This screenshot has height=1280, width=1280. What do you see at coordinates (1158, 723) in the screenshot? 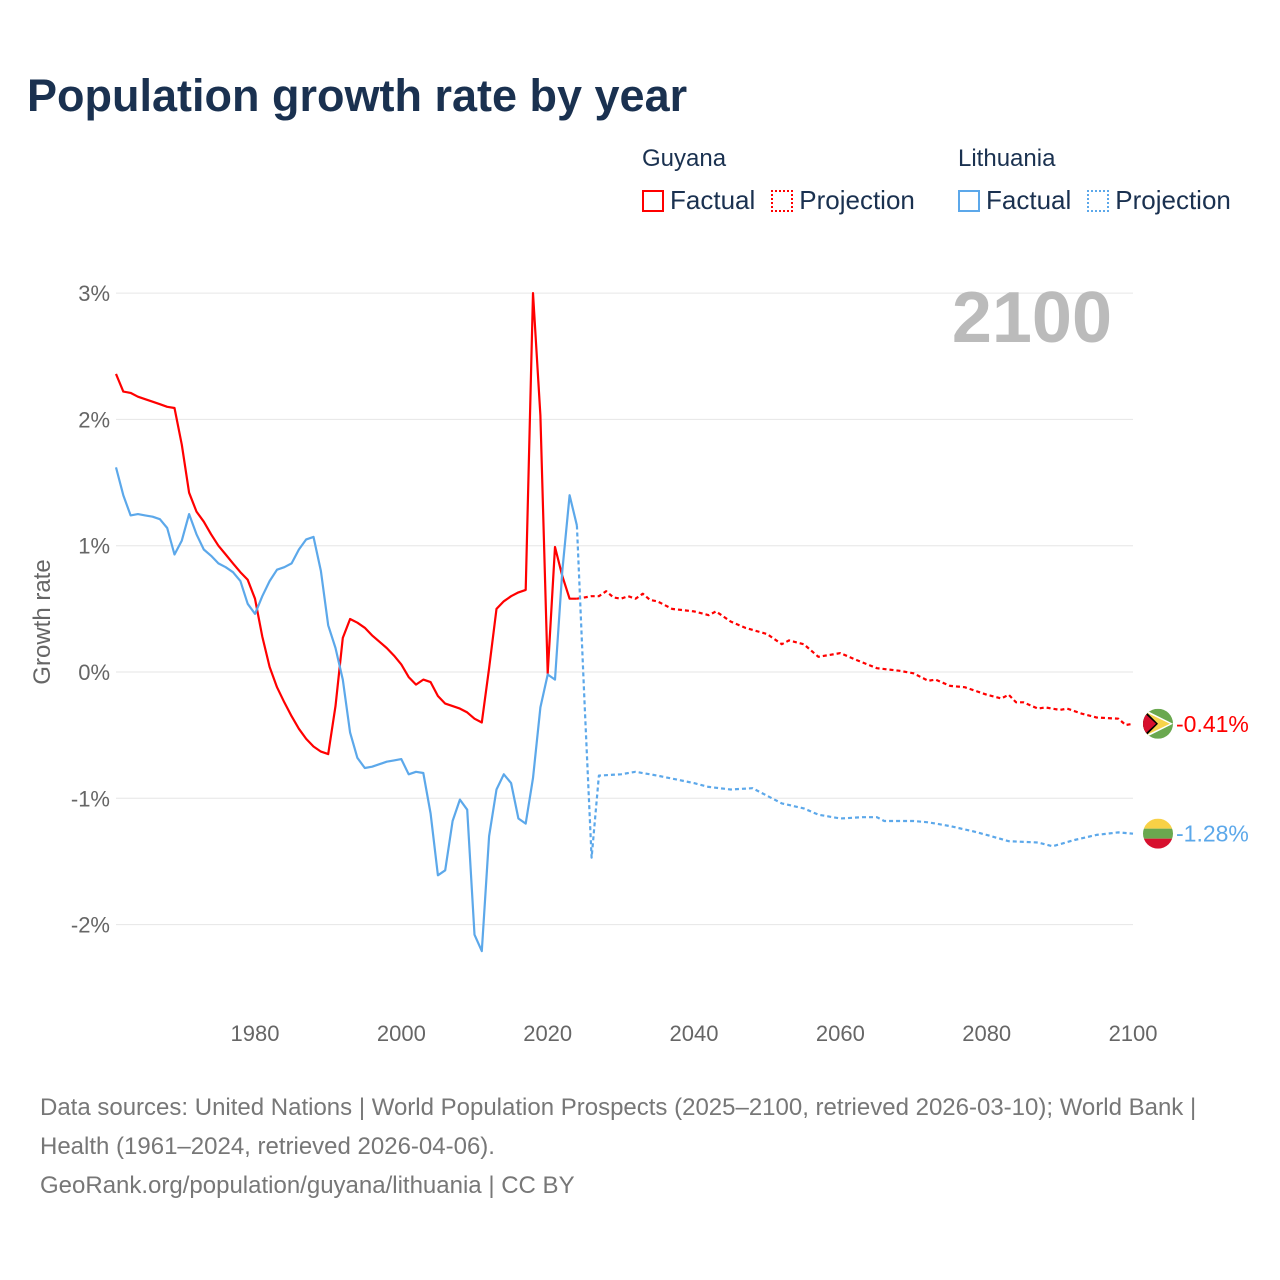
I see `guyana-flag-icon` at bounding box center [1158, 723].